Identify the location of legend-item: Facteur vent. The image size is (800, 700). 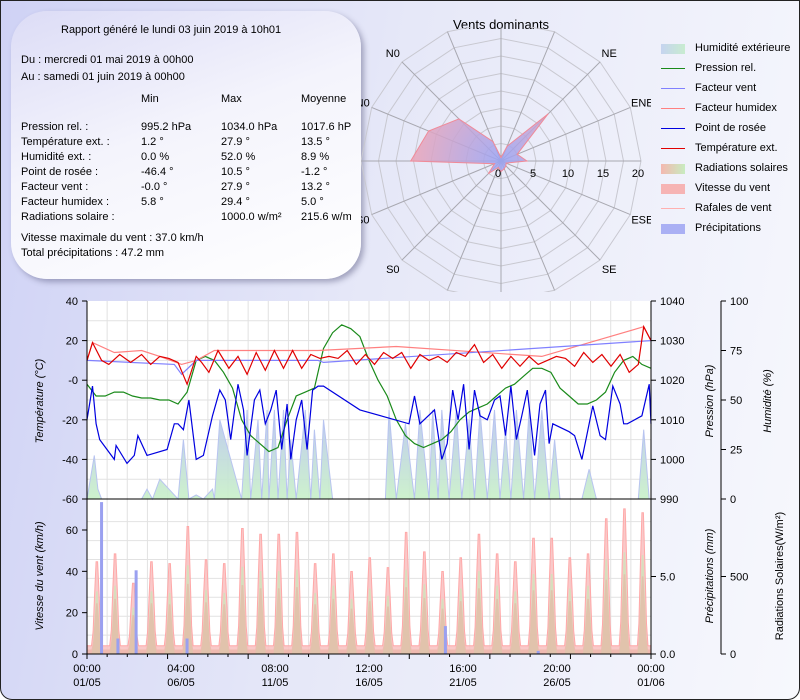
(730, 89).